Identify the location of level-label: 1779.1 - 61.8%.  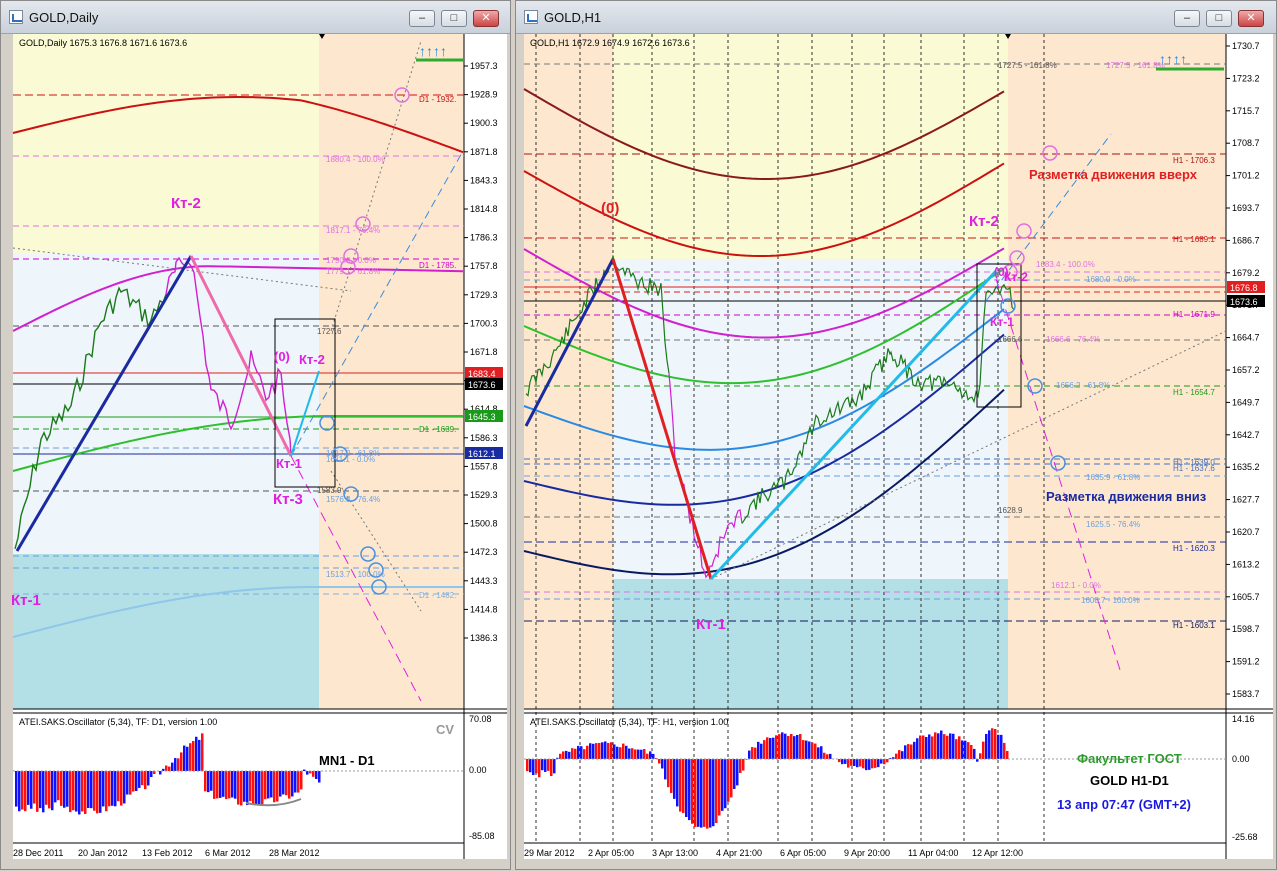
(353, 271).